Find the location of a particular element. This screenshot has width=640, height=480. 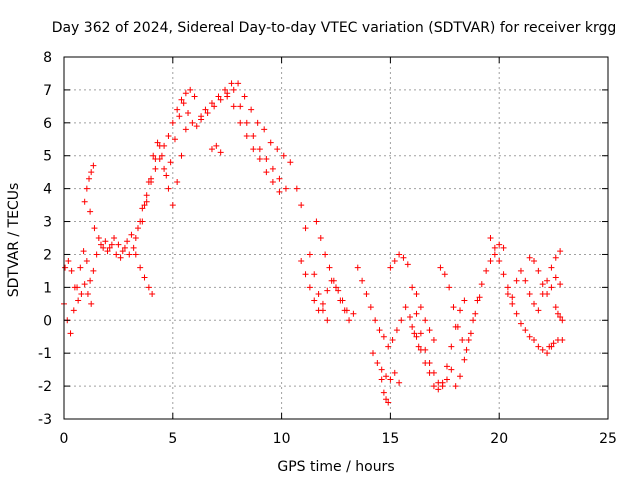

series-track-r is located at coordinates (438, 345).